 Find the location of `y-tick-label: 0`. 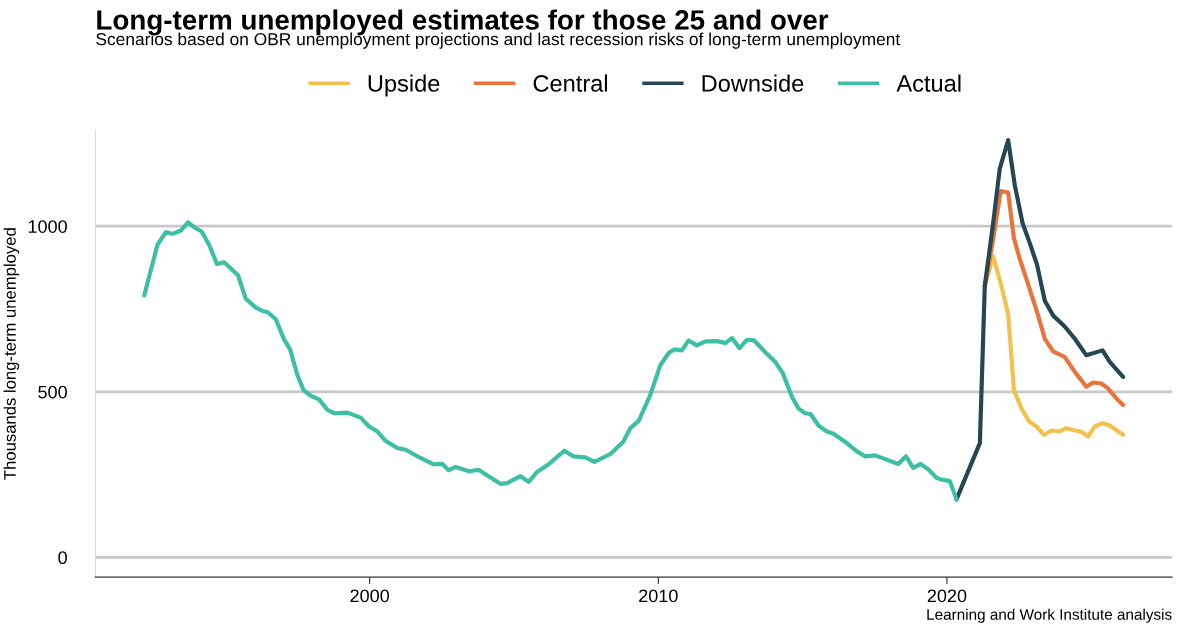

y-tick-label: 0 is located at coordinates (62, 558).